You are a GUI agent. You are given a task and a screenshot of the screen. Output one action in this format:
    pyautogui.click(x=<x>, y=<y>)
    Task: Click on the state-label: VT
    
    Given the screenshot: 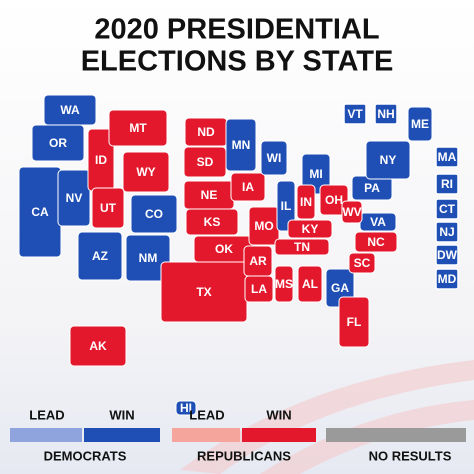 What is the action you would take?
    pyautogui.click(x=355, y=114)
    